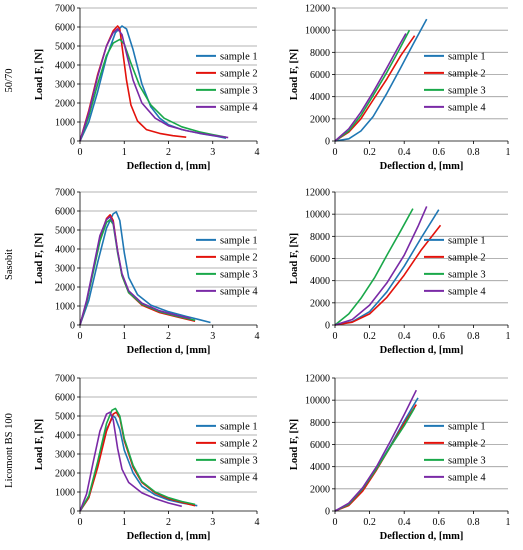 This screenshot has width=523, height=550. What do you see at coordinates (65, 47) in the screenshot?
I see `y-tick-label: 5000` at bounding box center [65, 47].